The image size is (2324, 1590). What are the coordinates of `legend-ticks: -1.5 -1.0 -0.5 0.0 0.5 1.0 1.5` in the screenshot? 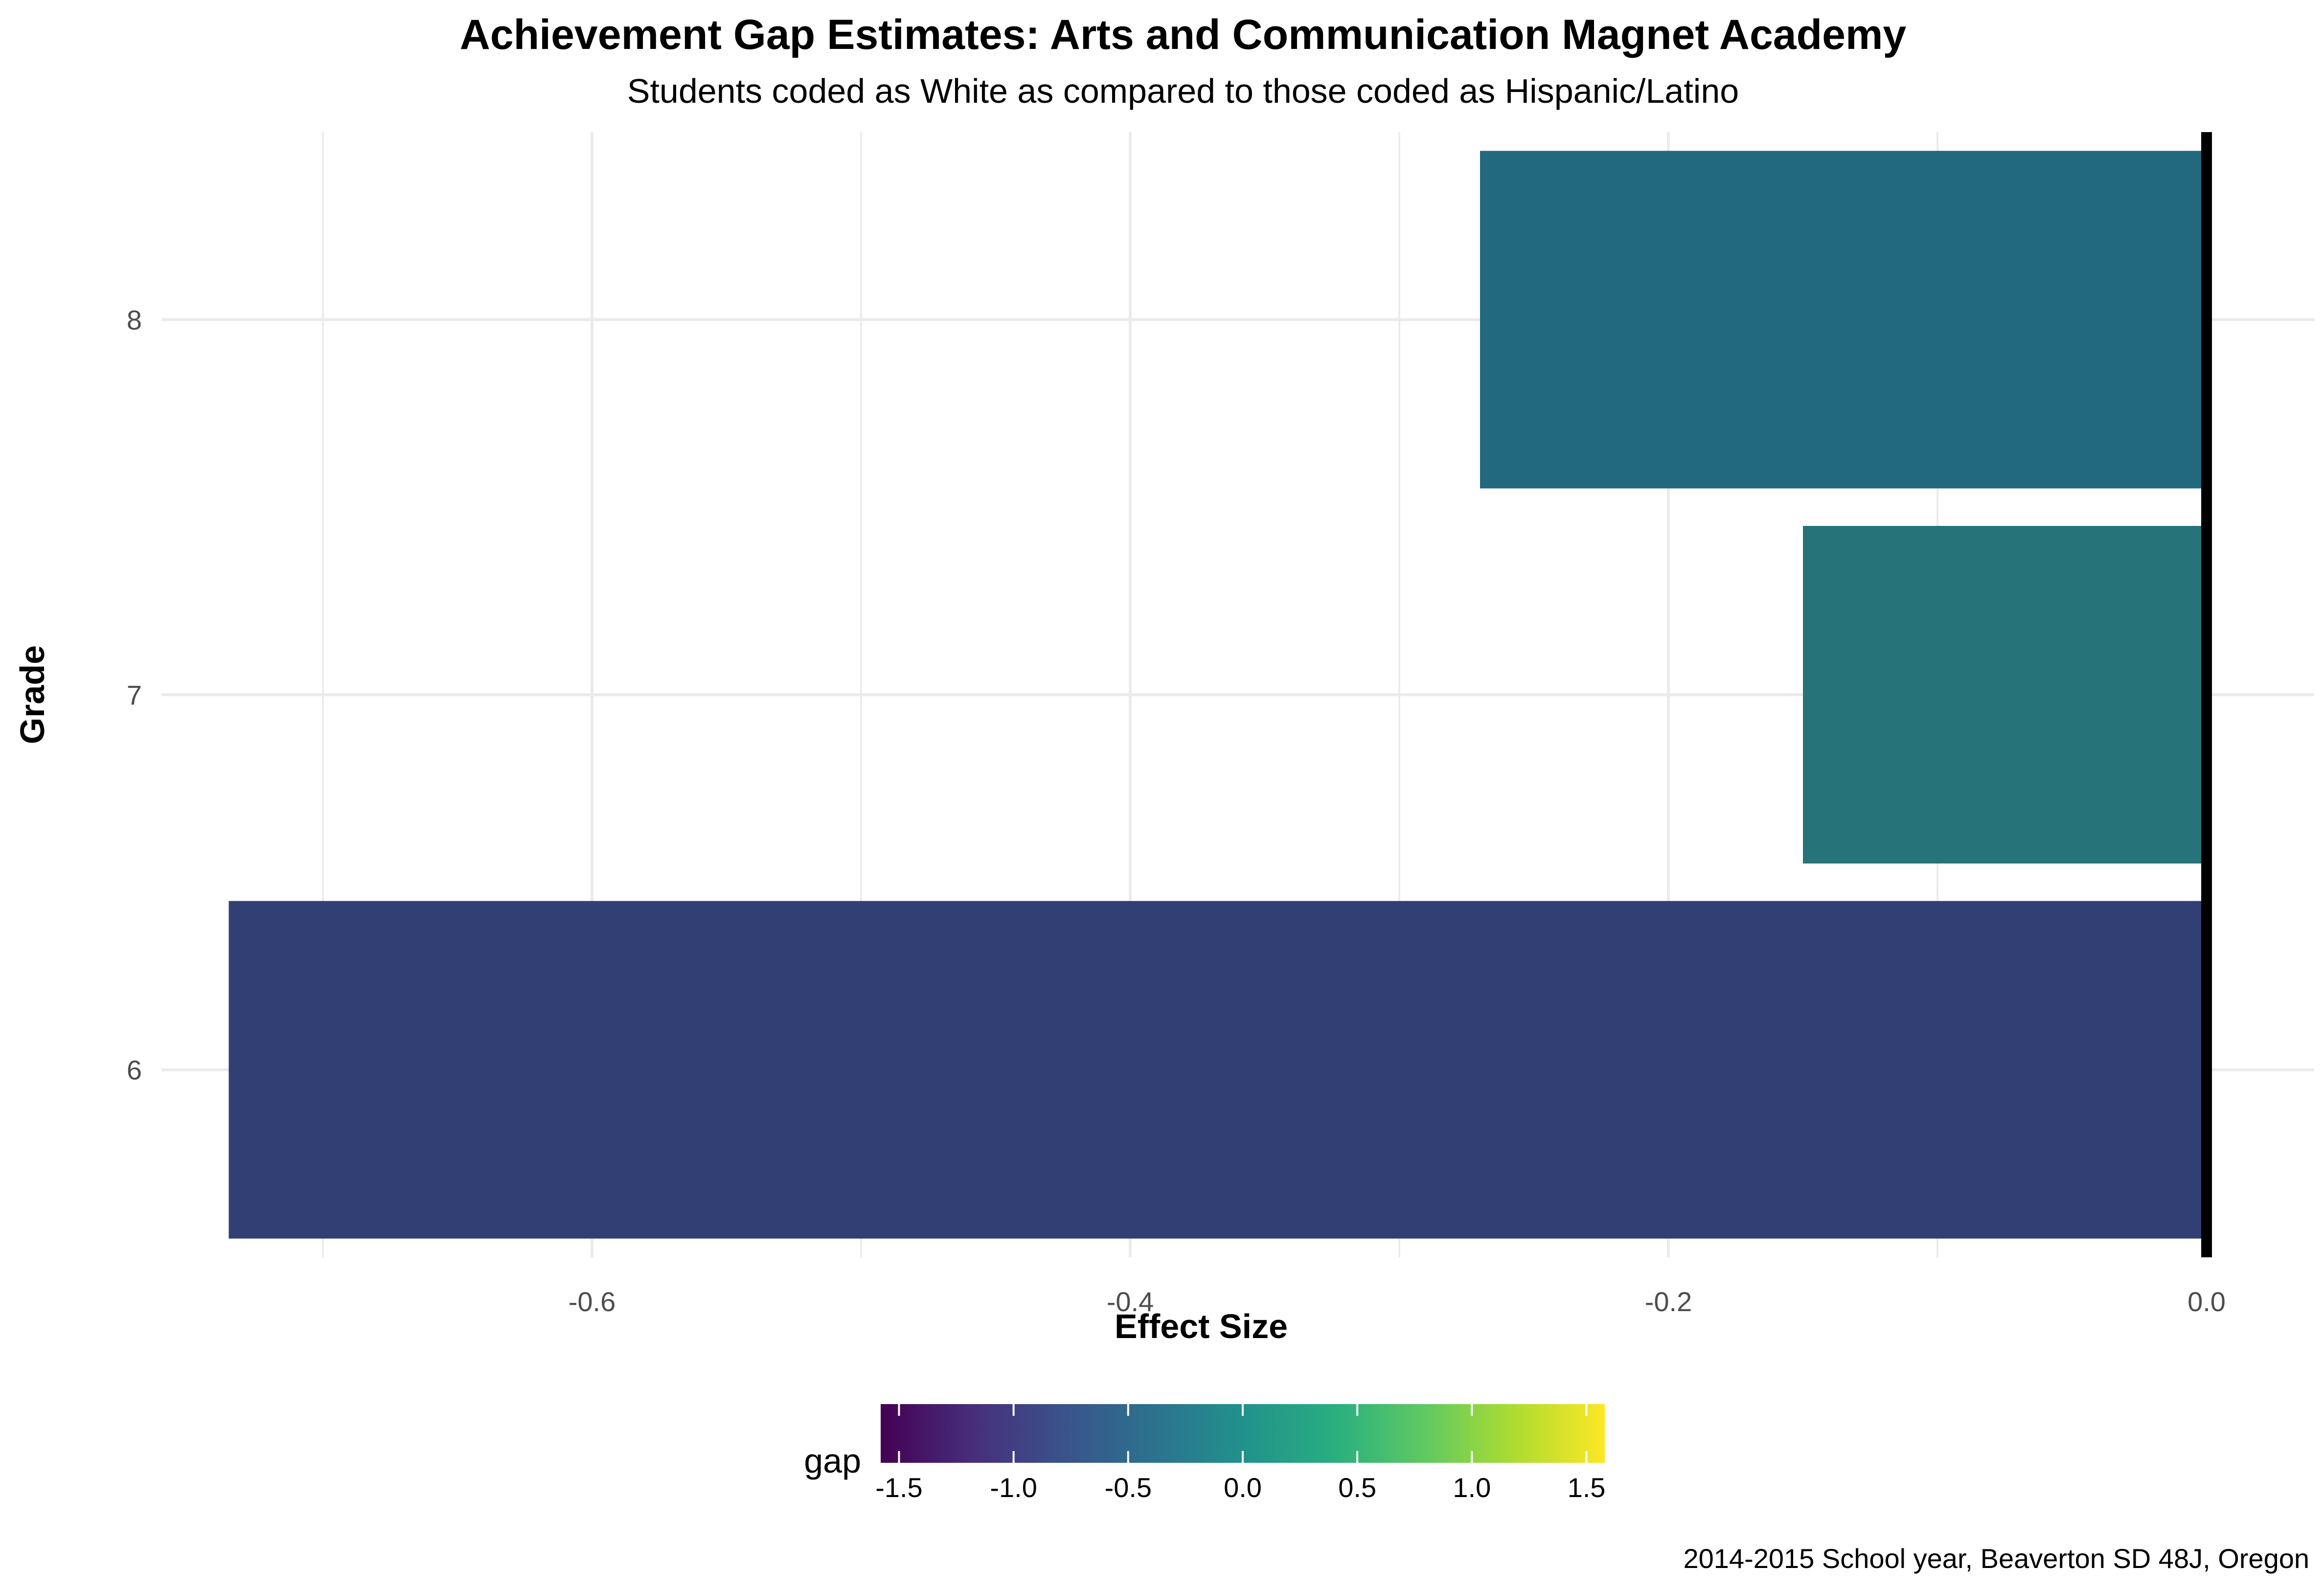 It's located at (1240, 1454).